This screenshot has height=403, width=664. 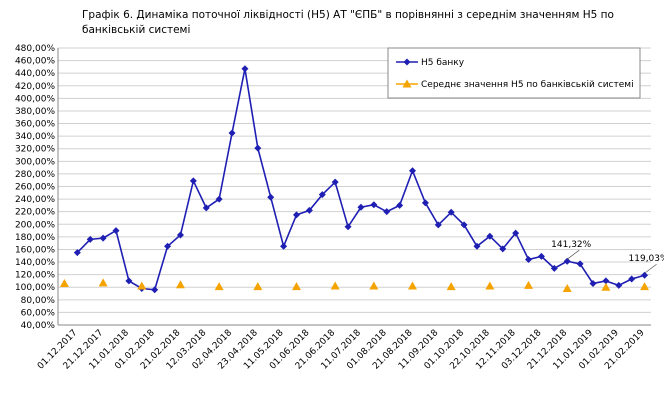 I want to click on legend-label: Н5 банку, so click(x=443, y=63).